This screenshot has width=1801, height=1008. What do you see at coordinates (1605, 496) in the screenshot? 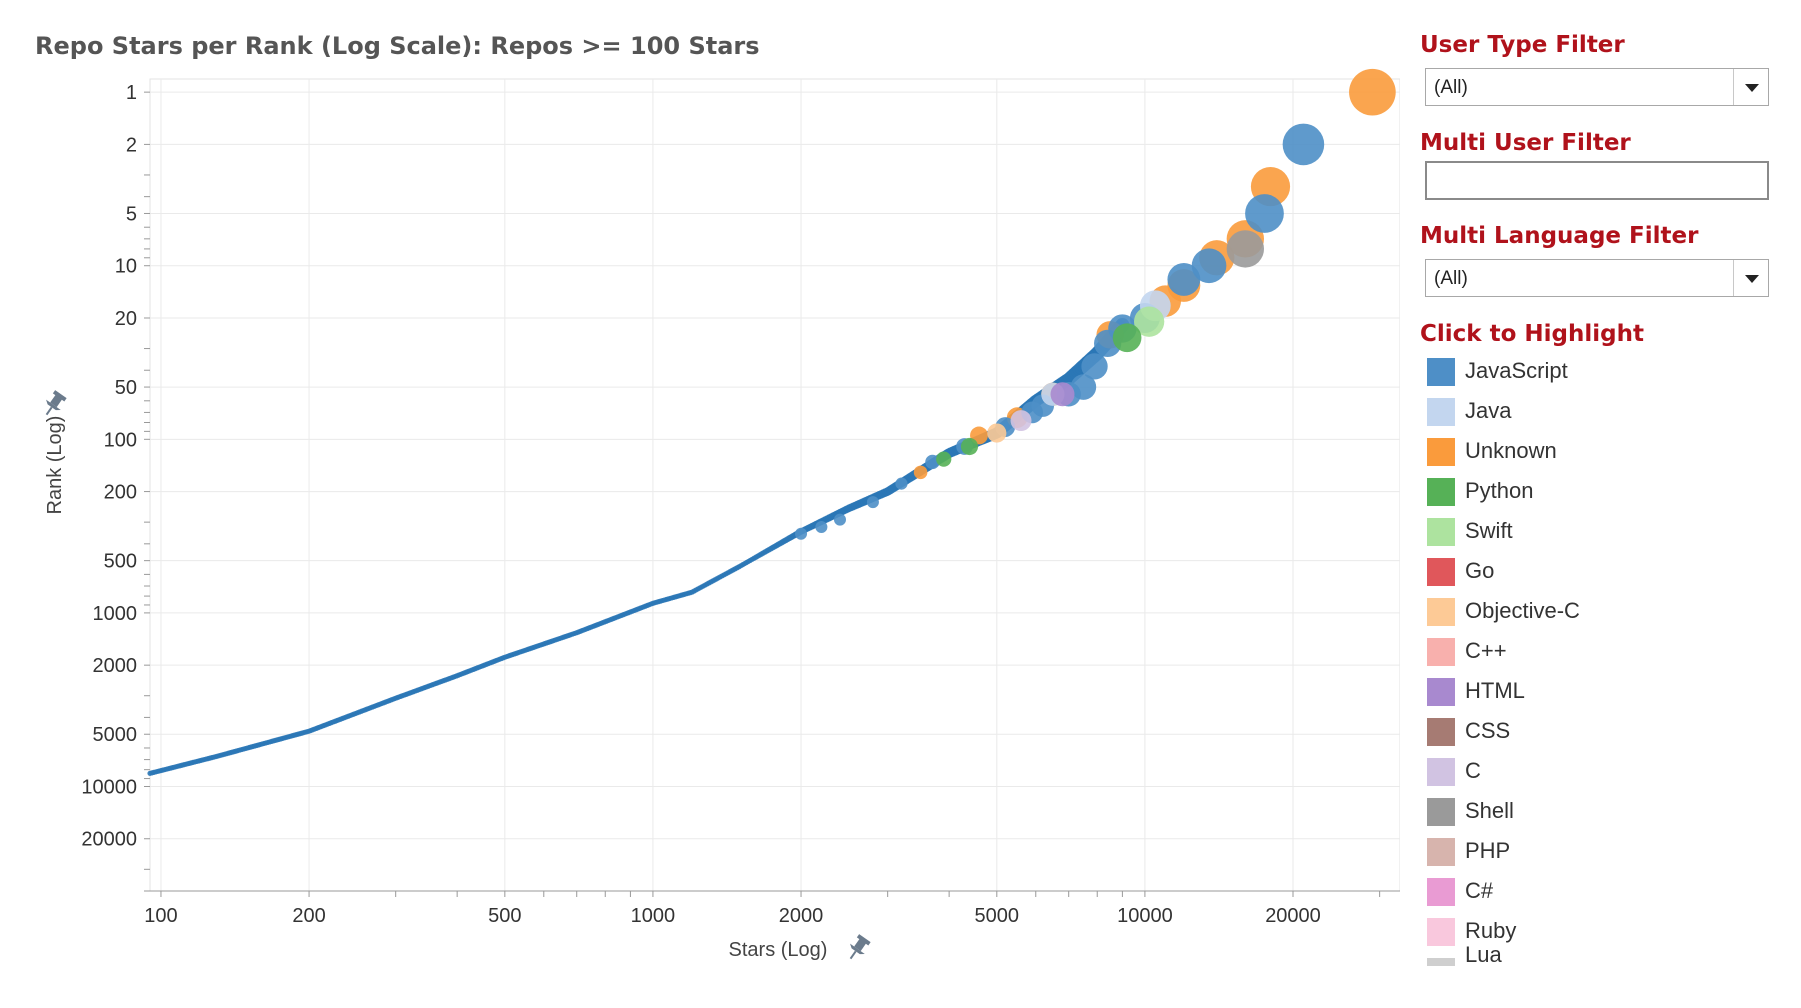
I see `legend-item: Python` at bounding box center [1605, 496].